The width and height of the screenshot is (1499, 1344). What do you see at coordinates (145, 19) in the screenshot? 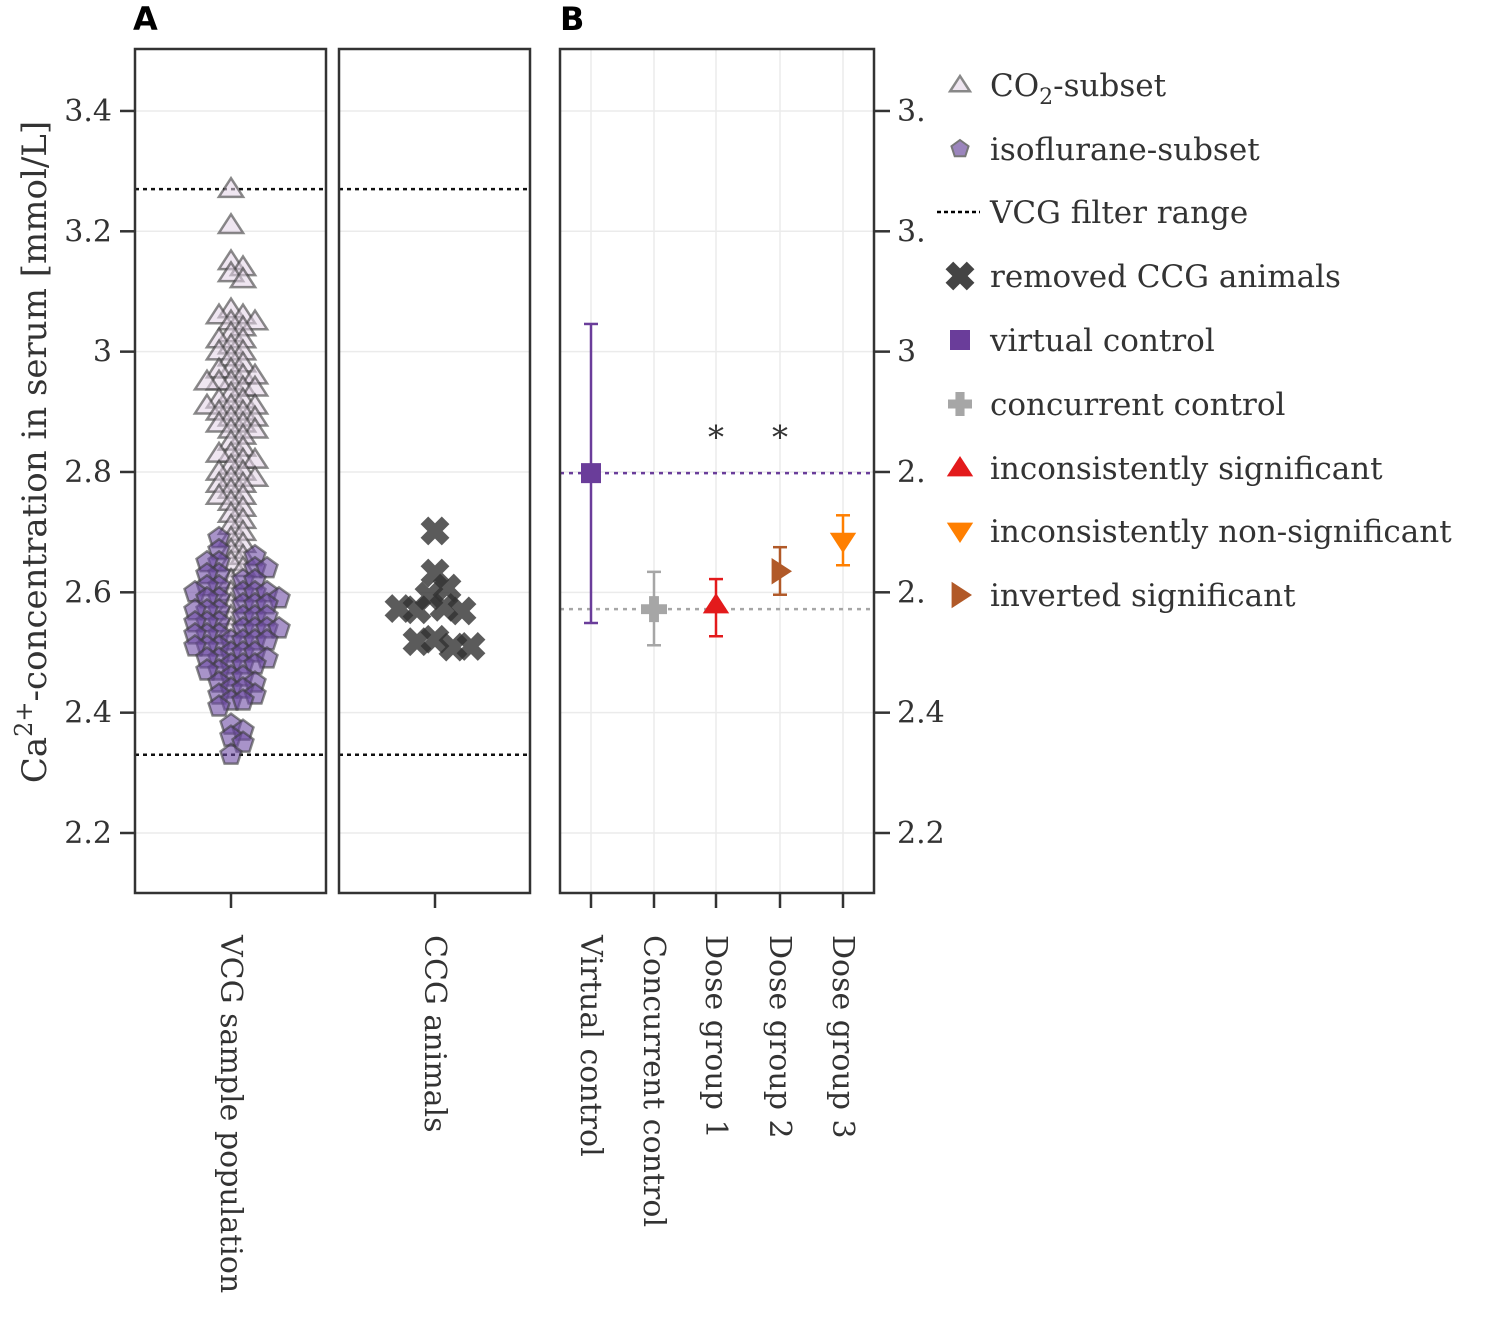
I see `panel-label-a: A` at bounding box center [145, 19].